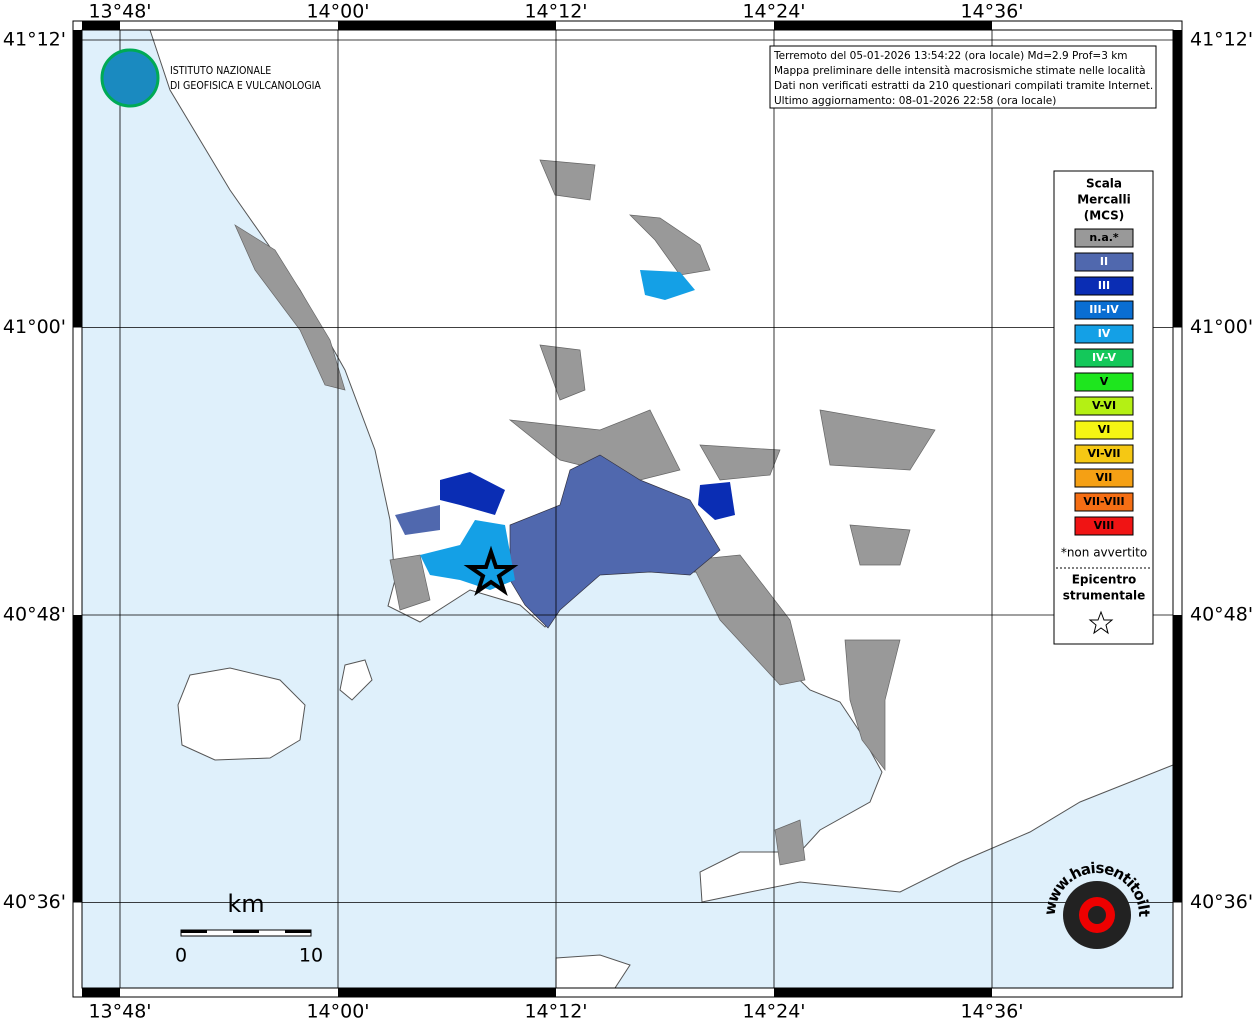 The width and height of the screenshot is (1256, 1024). I want to click on legend-label: IV-V, so click(1104, 357).